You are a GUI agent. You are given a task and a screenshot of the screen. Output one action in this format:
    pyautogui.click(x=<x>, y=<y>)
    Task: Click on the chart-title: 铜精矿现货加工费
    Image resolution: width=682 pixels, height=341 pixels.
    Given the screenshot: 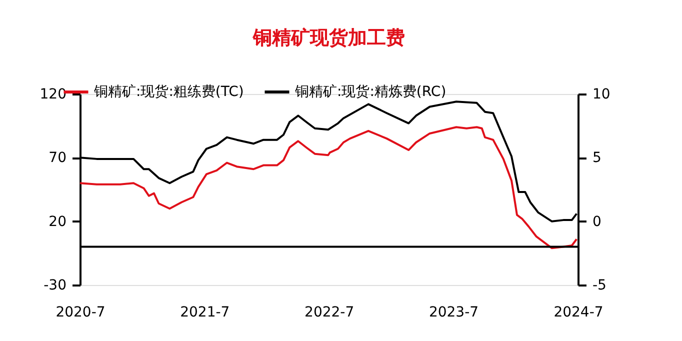 What is the action you would take?
    pyautogui.click(x=328, y=38)
    